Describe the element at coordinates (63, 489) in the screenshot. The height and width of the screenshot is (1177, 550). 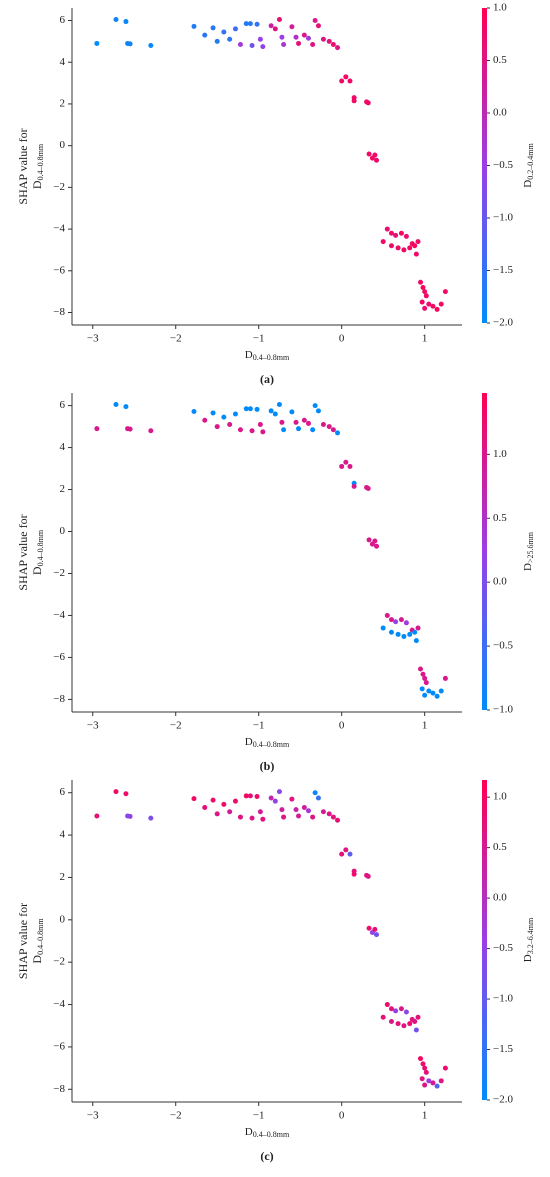
I see `y-tick-label: 2` at that location.